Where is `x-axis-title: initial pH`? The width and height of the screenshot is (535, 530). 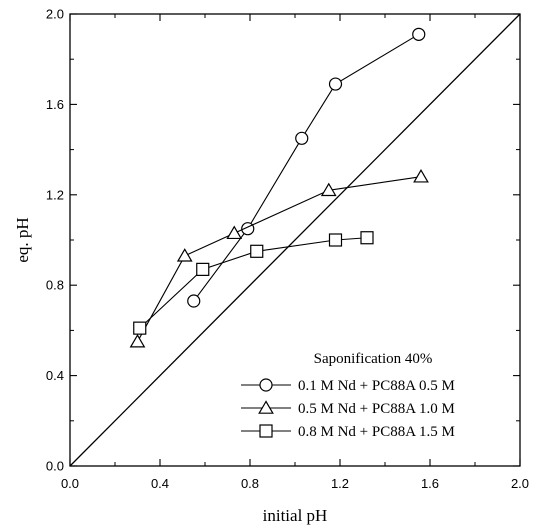
x-axis-title: initial pH is located at coordinates (295, 515).